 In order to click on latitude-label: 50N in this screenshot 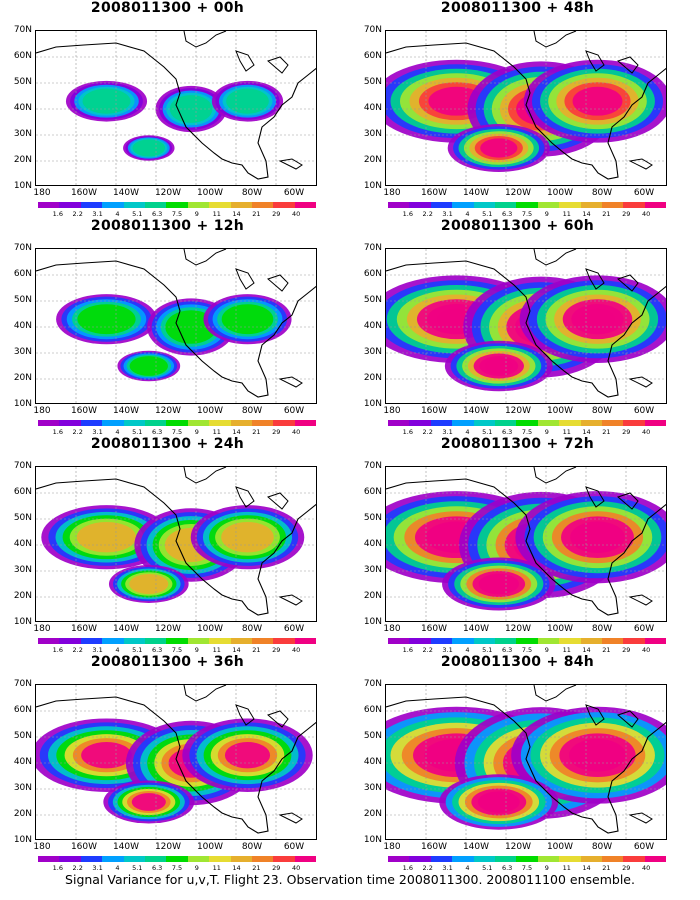, I will do `click(22, 82)`.